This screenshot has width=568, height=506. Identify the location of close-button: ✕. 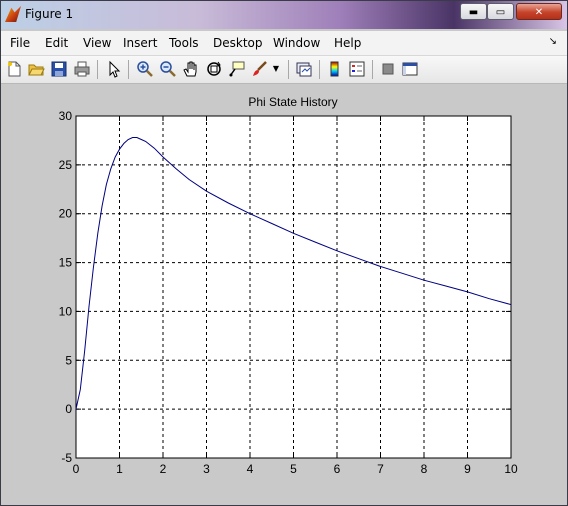
(539, 11).